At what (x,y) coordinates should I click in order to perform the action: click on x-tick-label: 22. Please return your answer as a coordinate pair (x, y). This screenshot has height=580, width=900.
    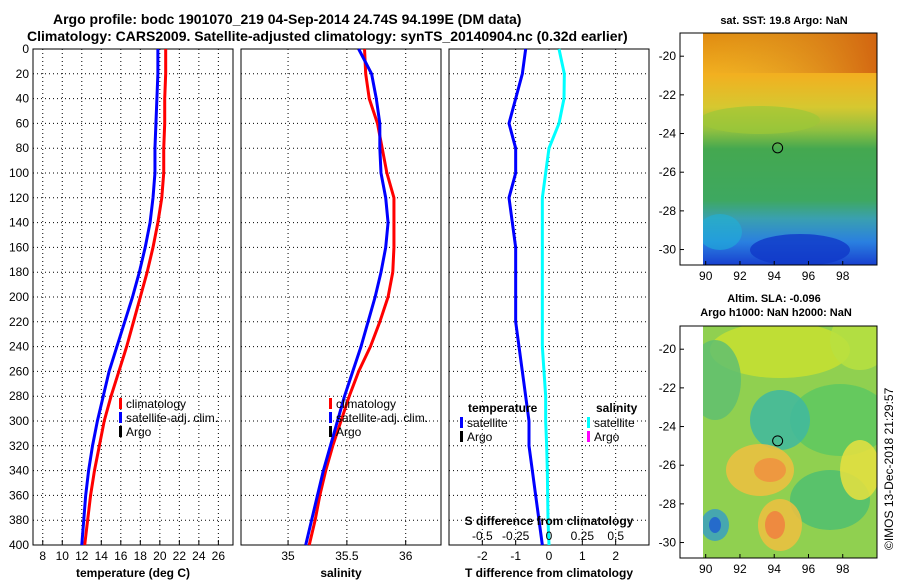
    Looking at the image, I should click on (180, 556).